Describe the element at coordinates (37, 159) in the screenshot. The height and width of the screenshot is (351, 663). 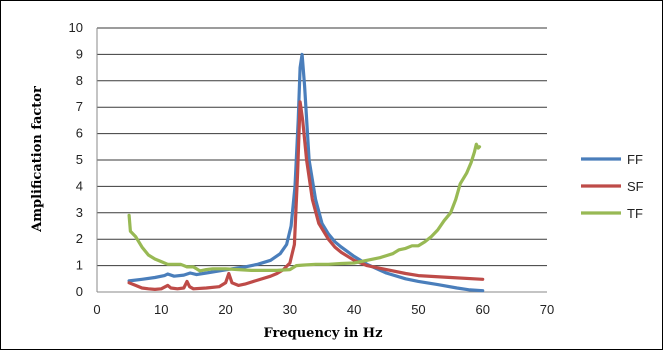
I see `y-axis-title: Amplification factor` at that location.